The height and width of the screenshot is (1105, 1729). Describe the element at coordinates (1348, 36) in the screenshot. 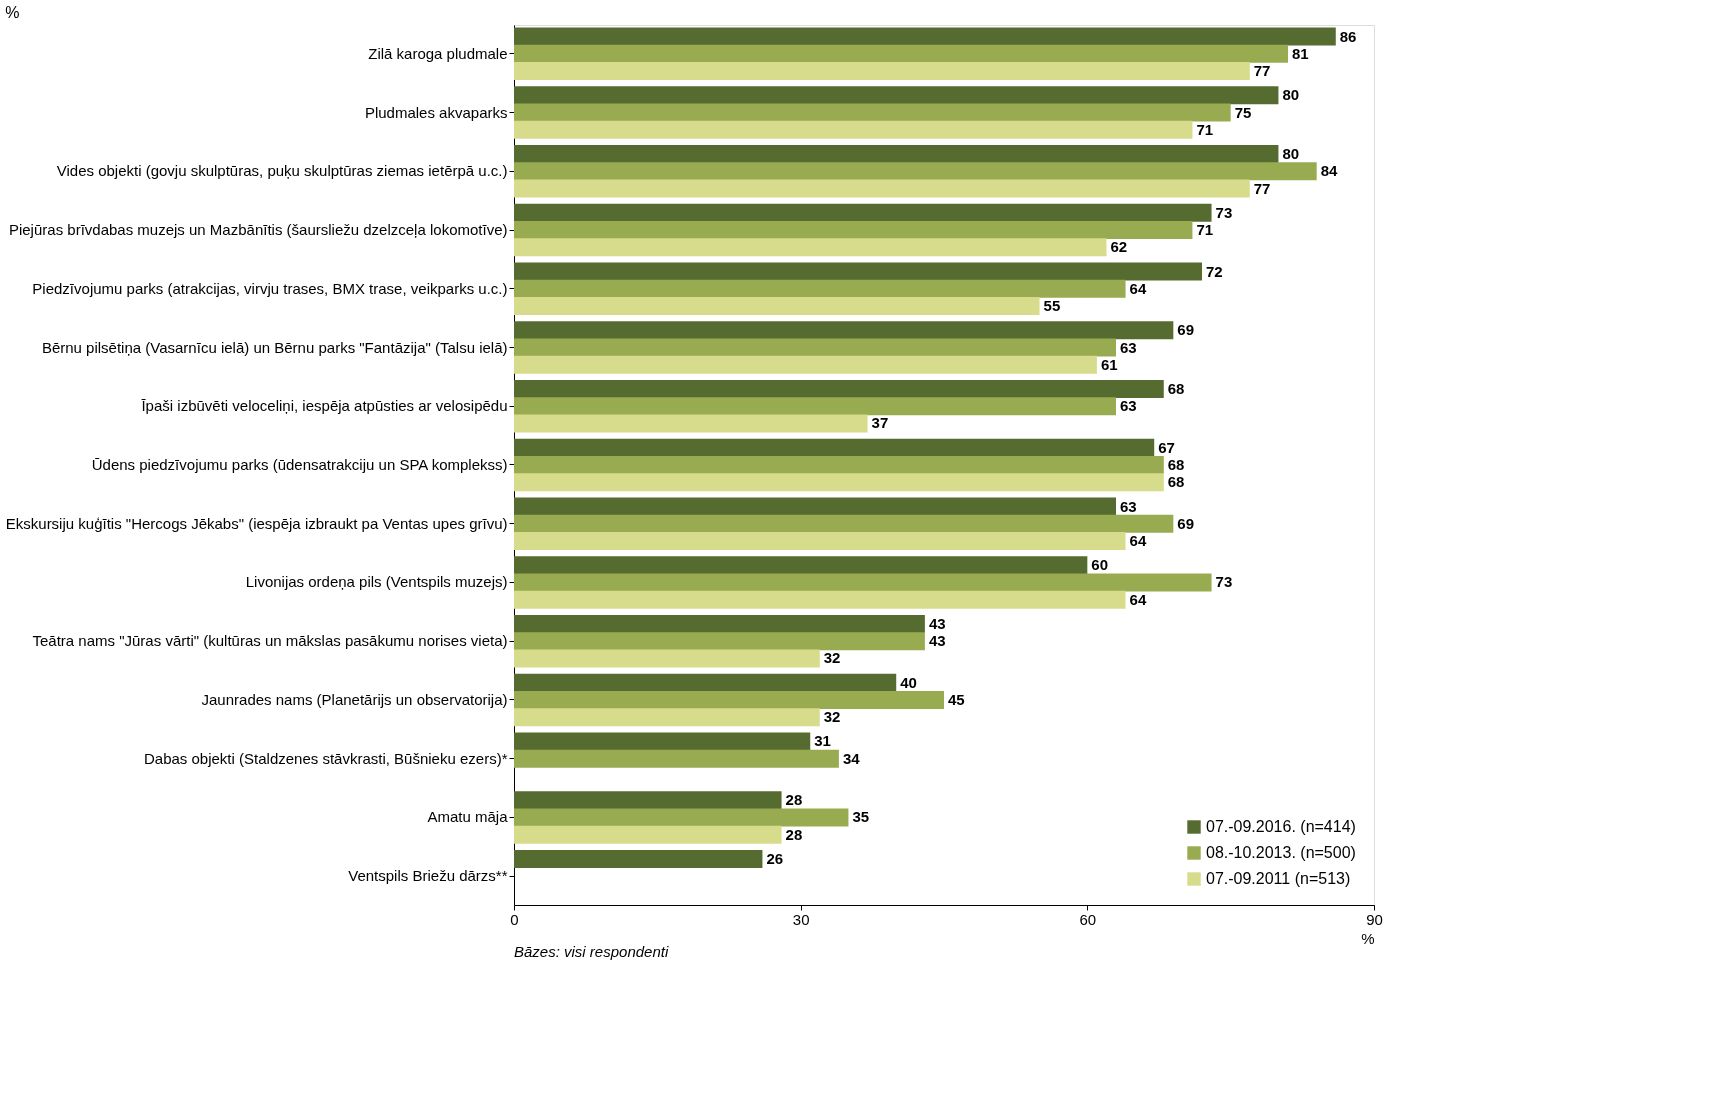

I see `data-label: 86` at that location.